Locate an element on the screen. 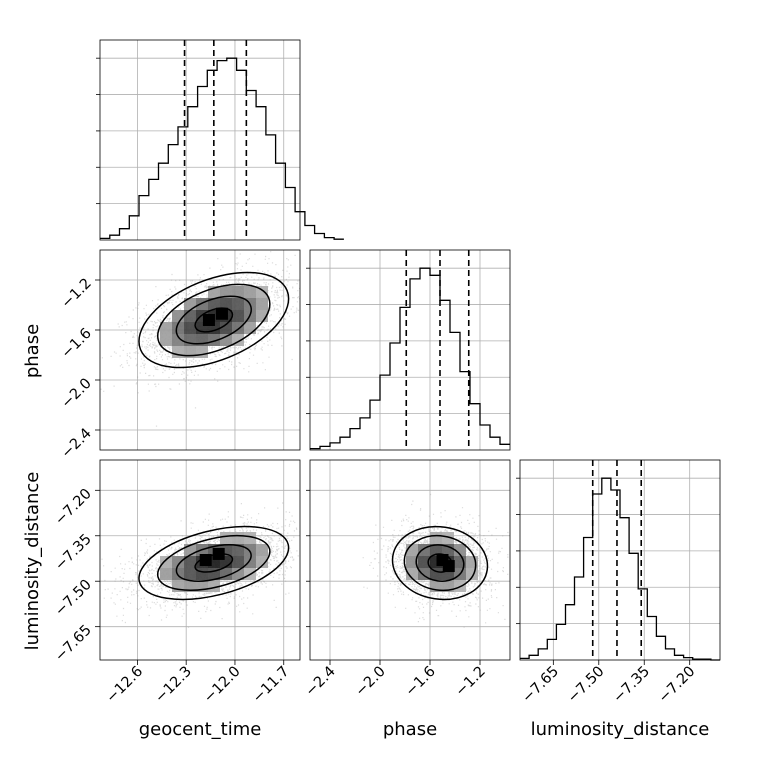 This screenshot has height=760, width=760. y-tick-label-luminosity-distance: −7.35 is located at coordinates (73, 552).